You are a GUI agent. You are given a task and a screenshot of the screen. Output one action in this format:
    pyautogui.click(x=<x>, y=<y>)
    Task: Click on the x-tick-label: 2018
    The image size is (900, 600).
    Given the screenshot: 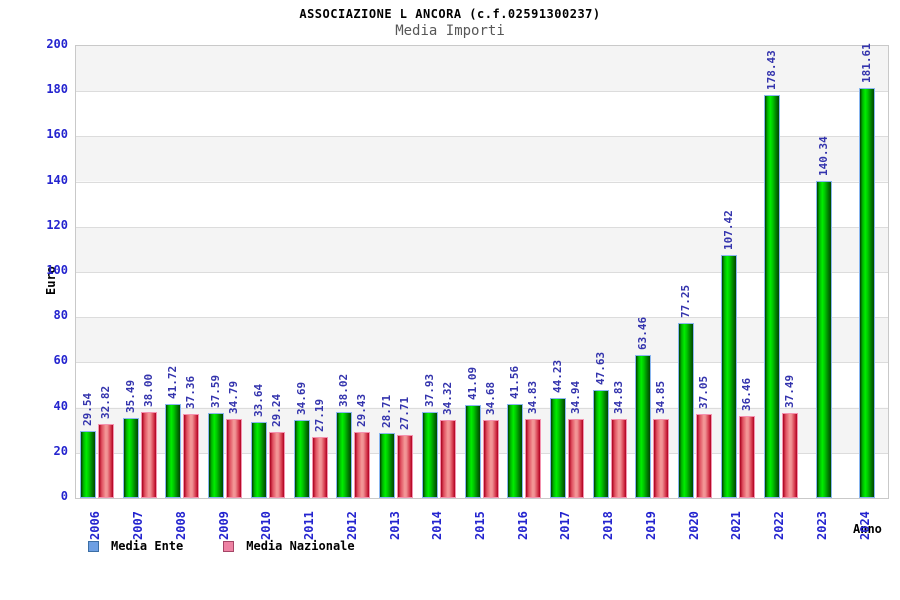 What is the action you would take?
    pyautogui.click(x=608, y=525)
    